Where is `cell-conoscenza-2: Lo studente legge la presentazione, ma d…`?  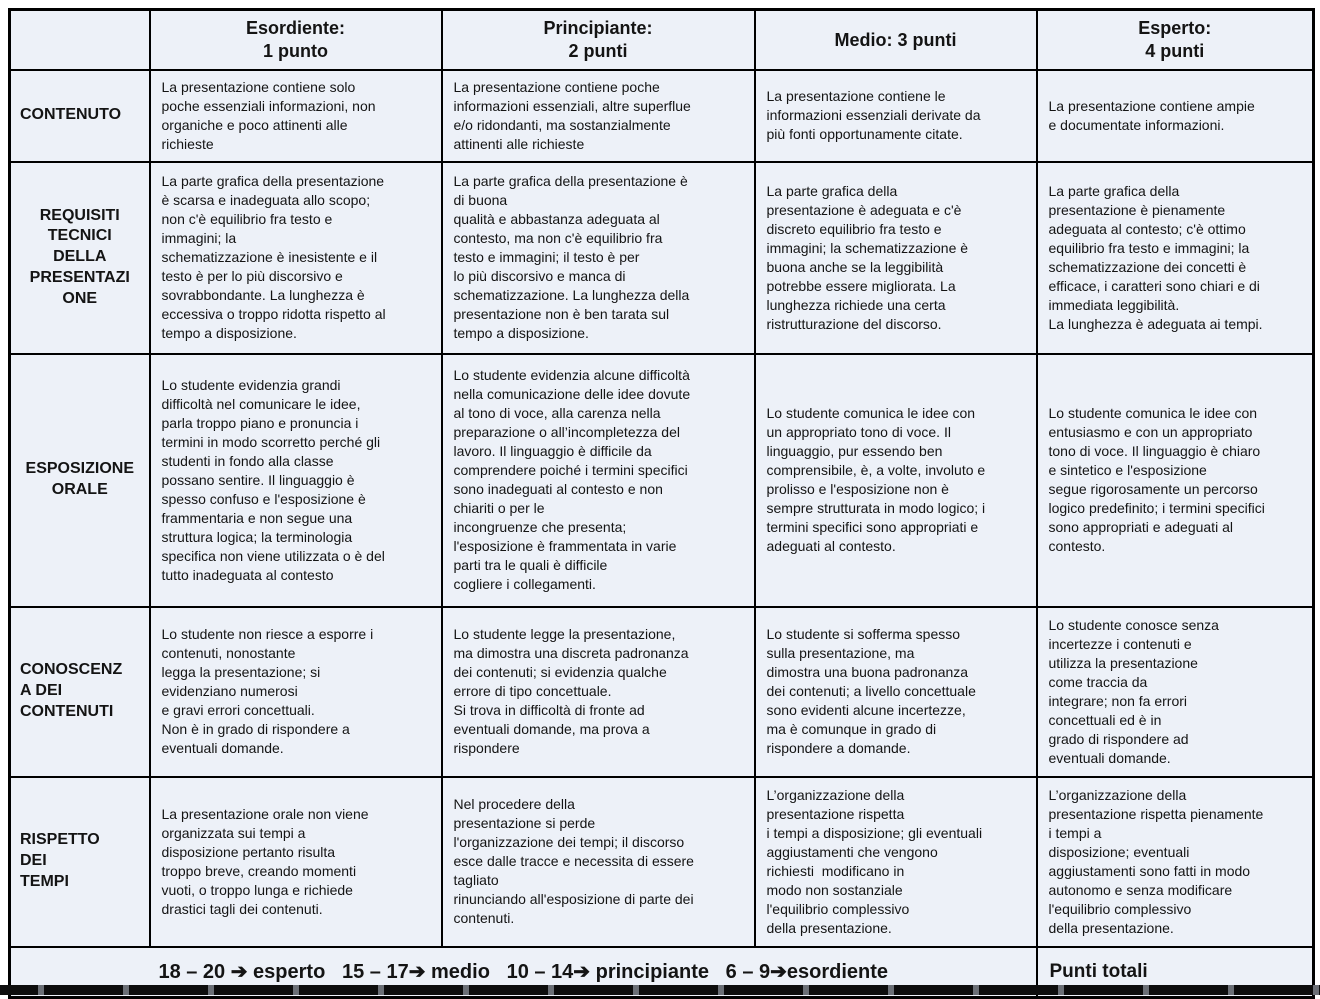 cell-conoscenza-2: Lo studente legge la presentazione, ma d… is located at coordinates (598, 691).